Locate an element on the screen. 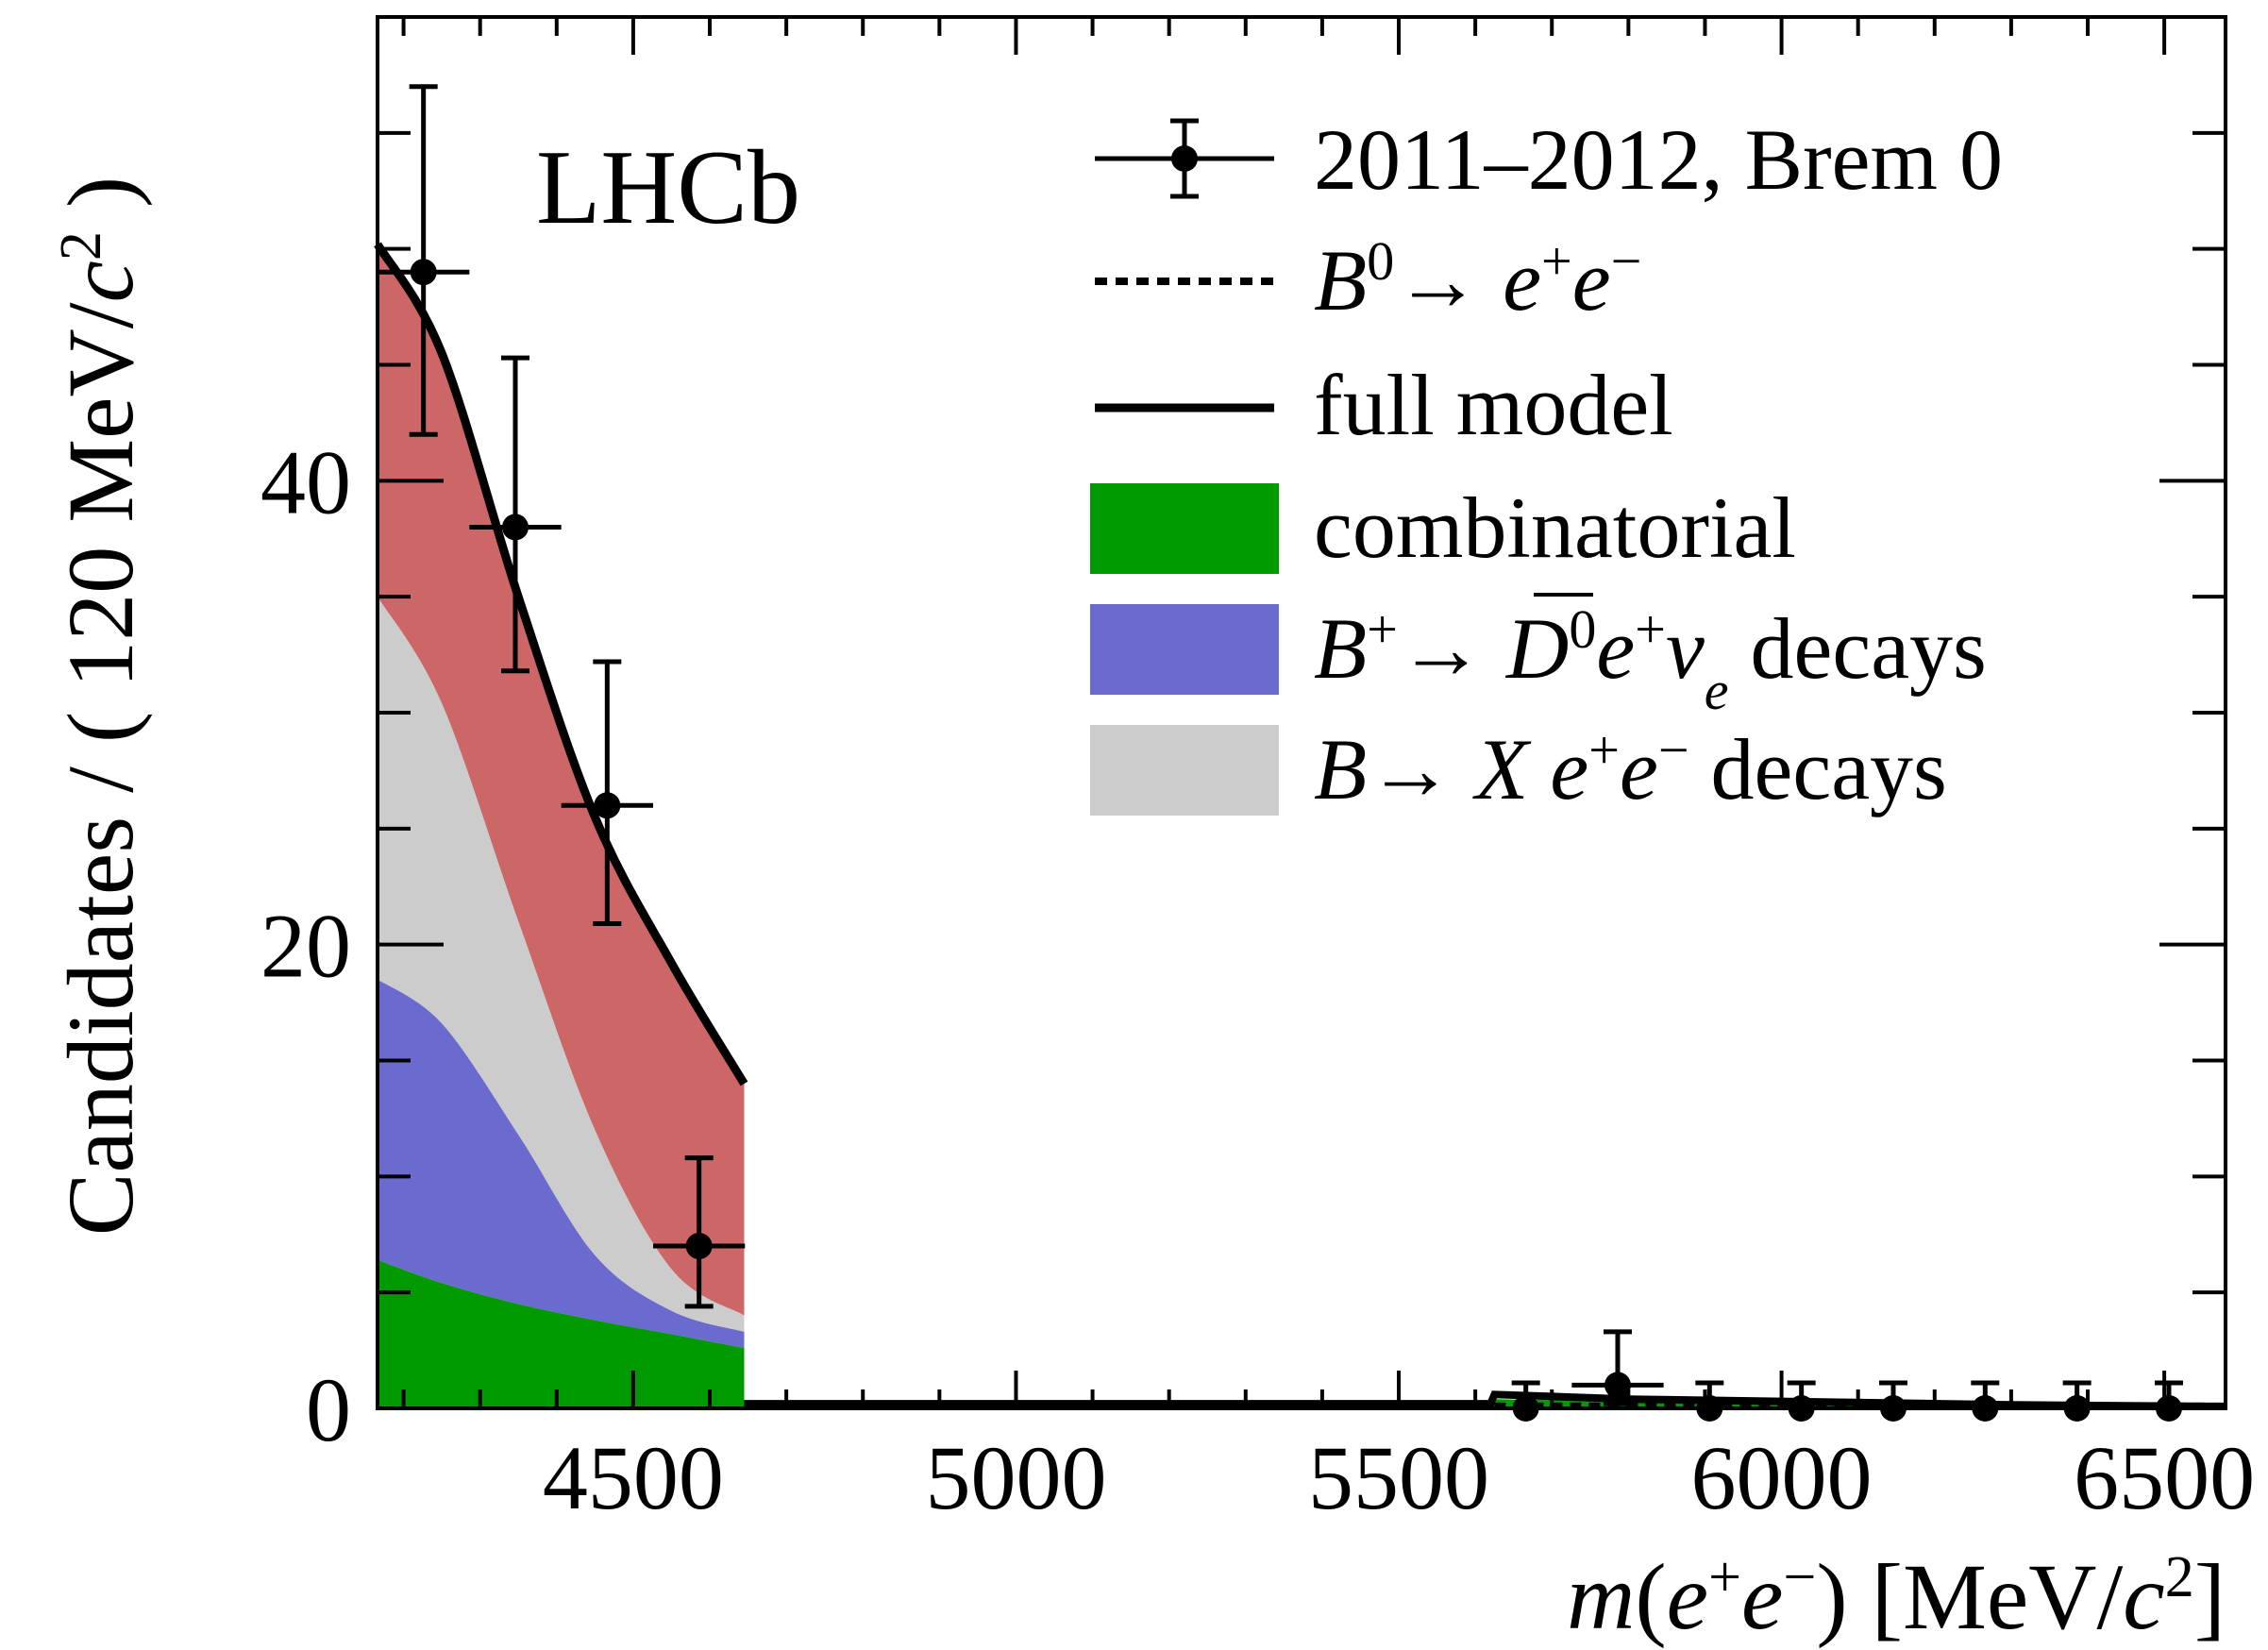 The height and width of the screenshot is (1650, 2268). fill-partially-reconstructed is located at coordinates (561, 964).